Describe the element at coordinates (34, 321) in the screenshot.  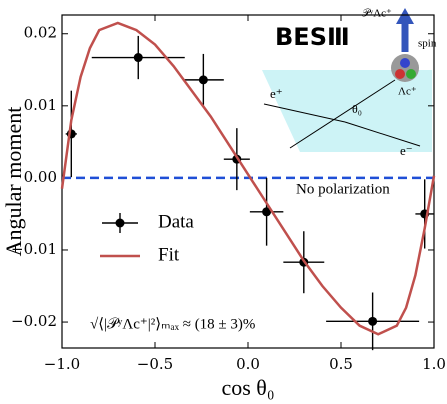
I see `y-tick-label: −0.02` at that location.